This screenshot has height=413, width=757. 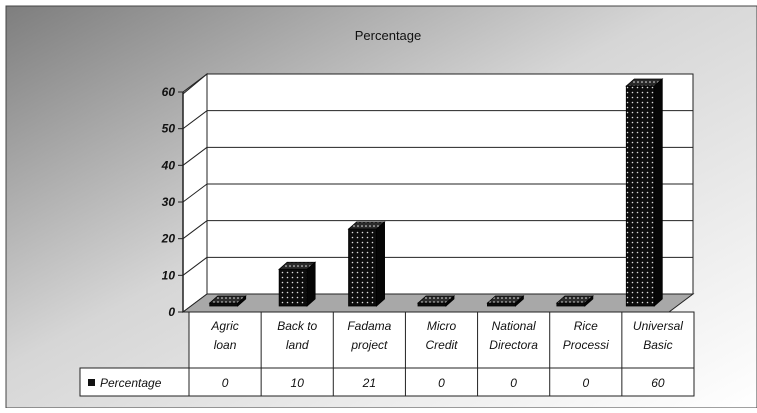 What do you see at coordinates (387, 382) in the screenshot?
I see `table-value-row` at bounding box center [387, 382].